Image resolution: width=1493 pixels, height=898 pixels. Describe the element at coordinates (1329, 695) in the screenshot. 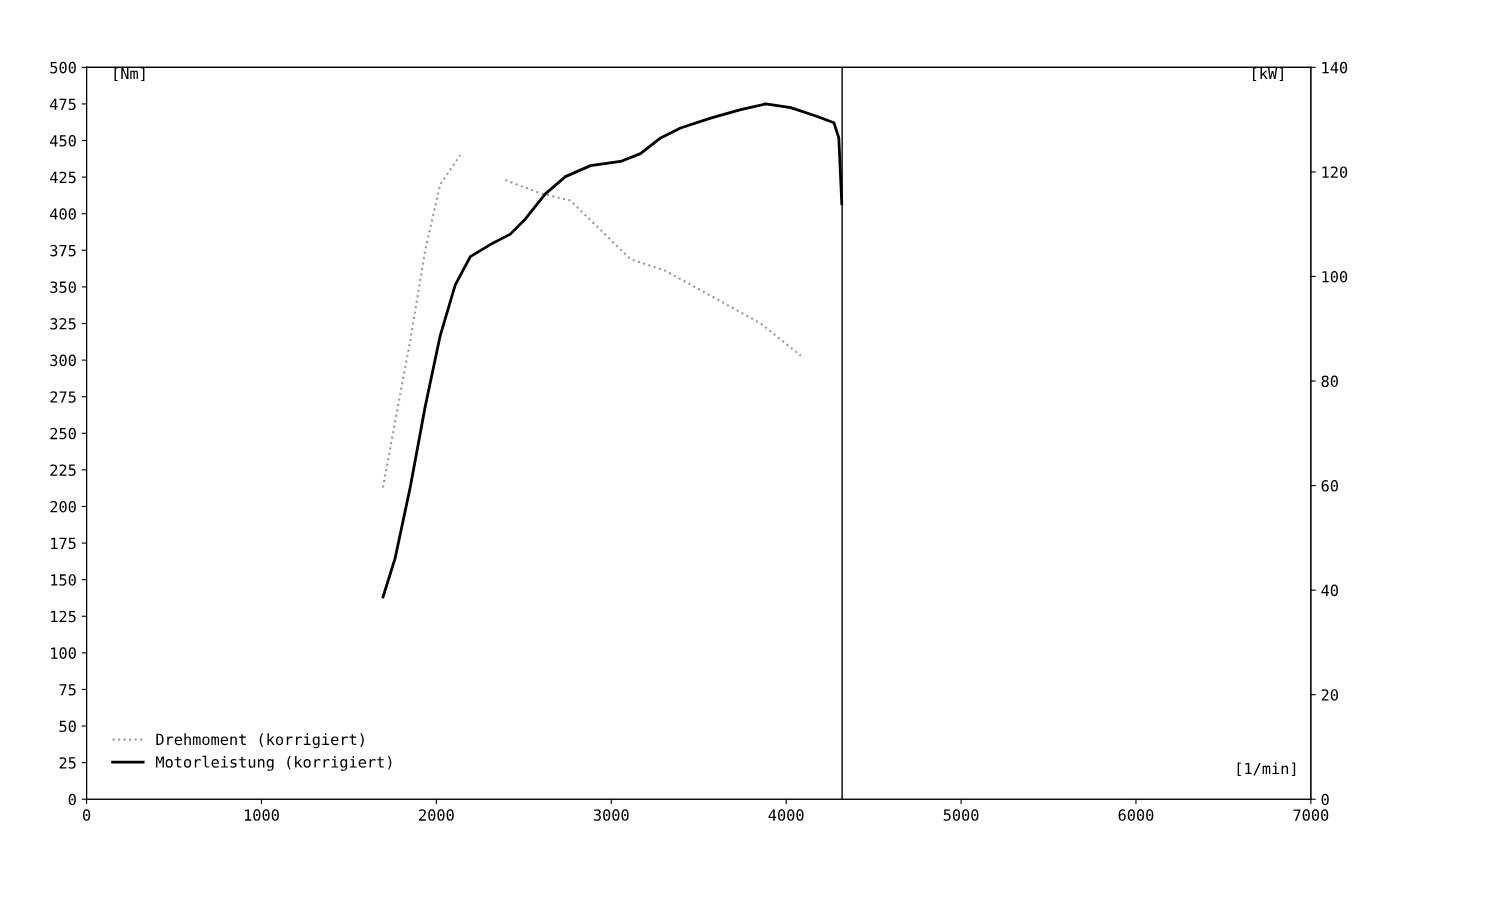

I see `y2-tick-label: 20` at that location.